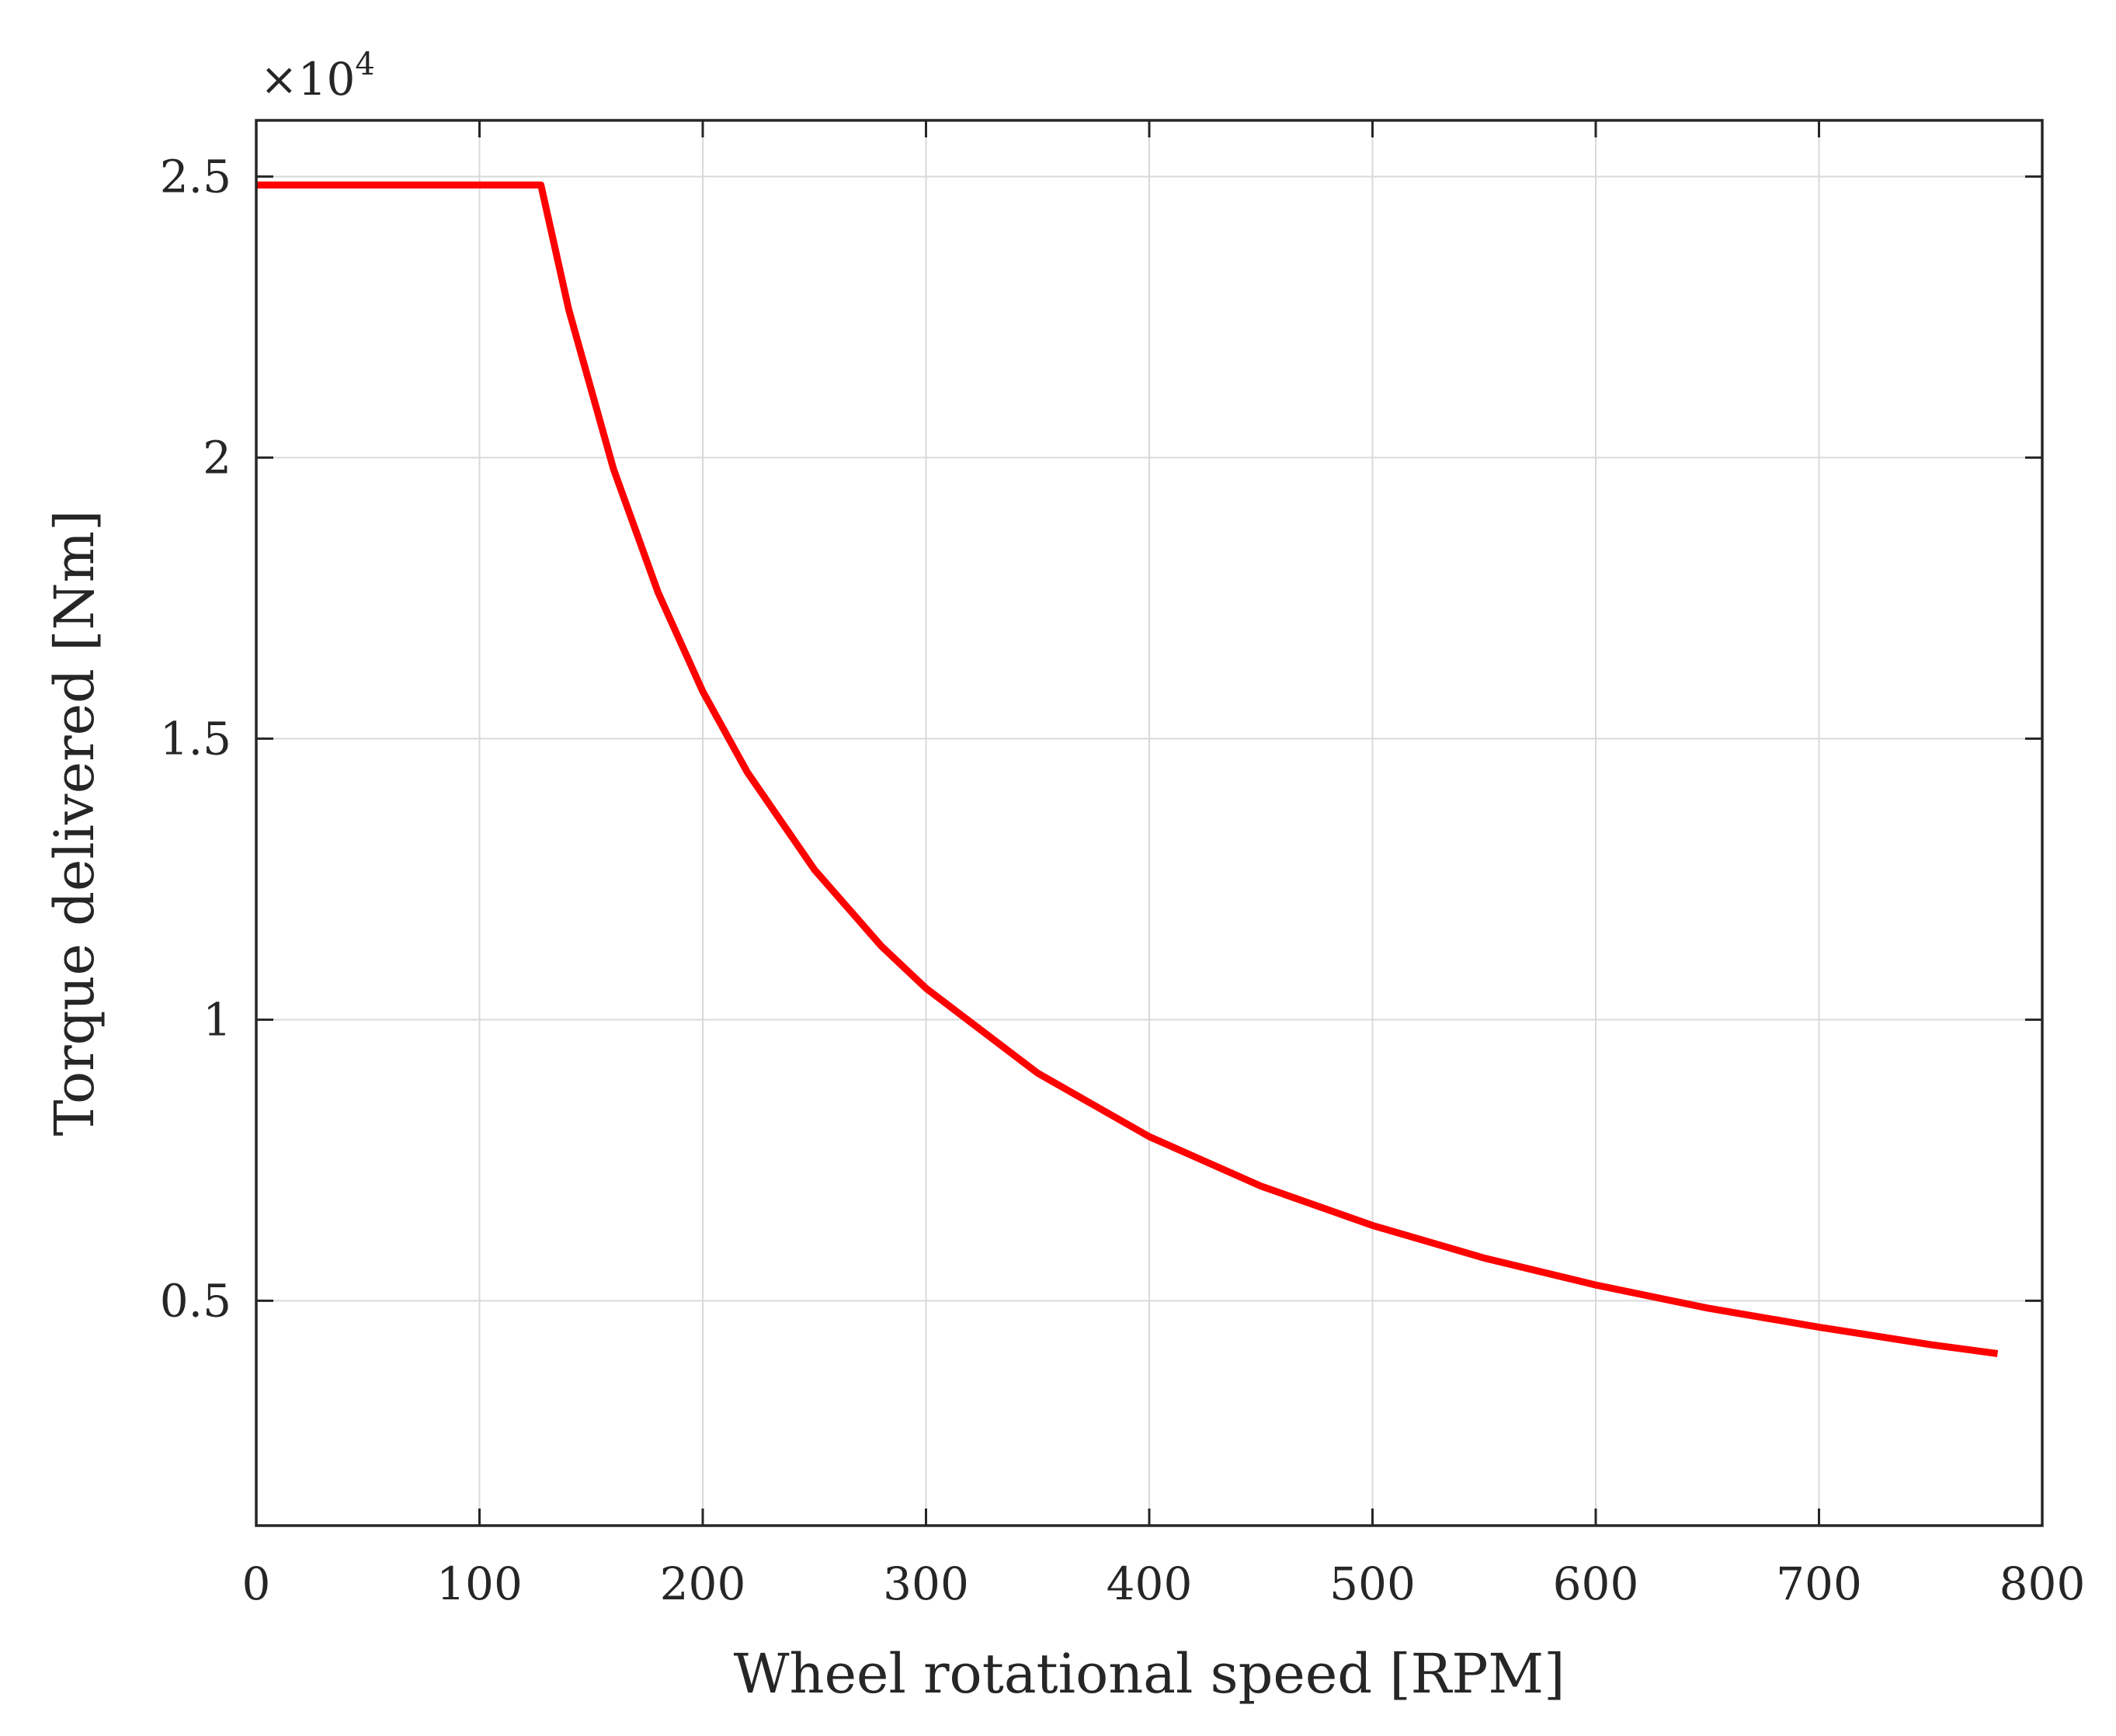 The image size is (2116, 1736). Describe the element at coordinates (217, 457) in the screenshot. I see `y-tick-label: 2` at that location.